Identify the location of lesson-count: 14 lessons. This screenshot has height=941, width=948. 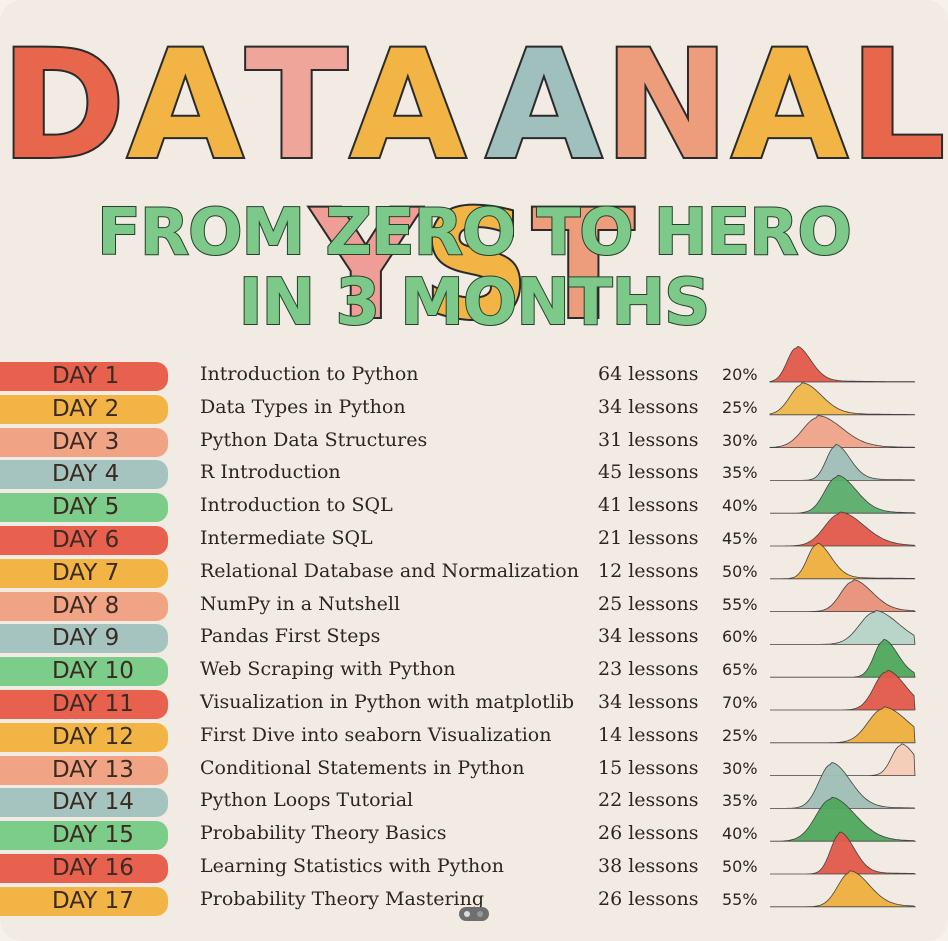
(648, 734).